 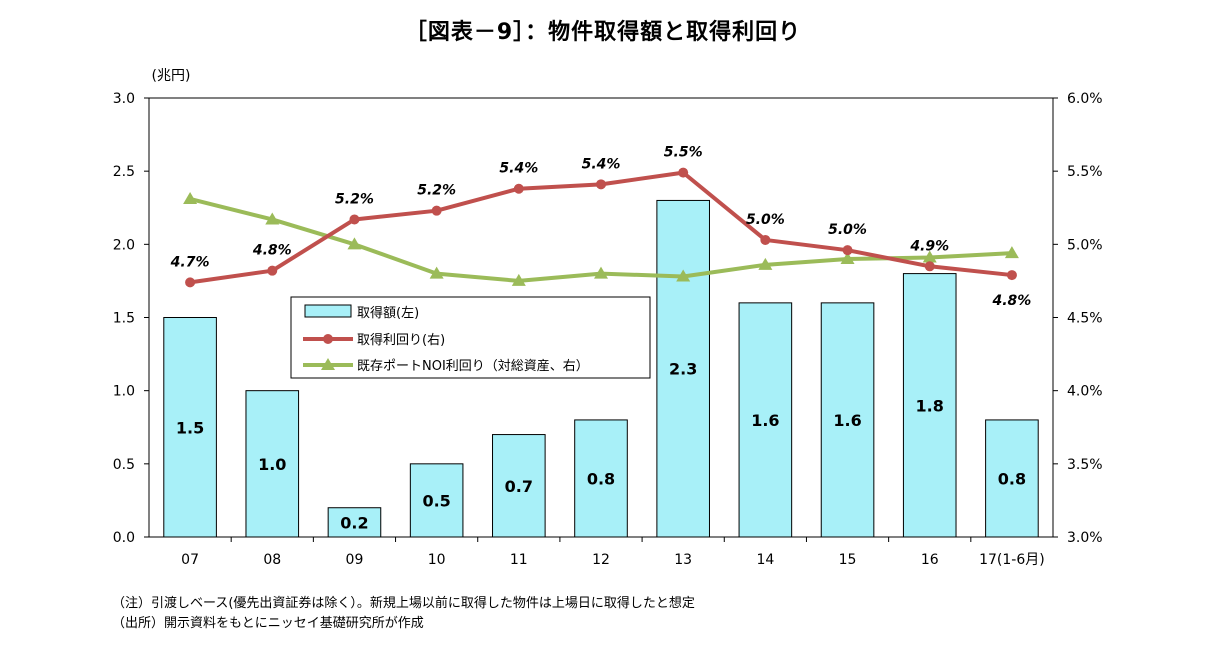 I want to click on bar-data-label: 0.2, so click(x=354, y=522).